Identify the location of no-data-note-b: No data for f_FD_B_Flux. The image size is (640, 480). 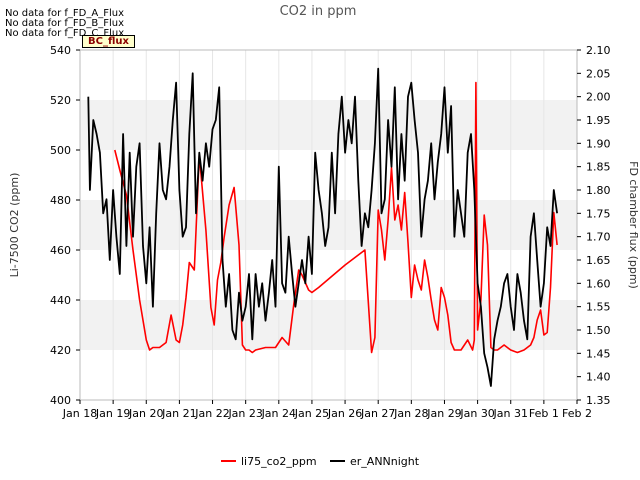
(65, 23).